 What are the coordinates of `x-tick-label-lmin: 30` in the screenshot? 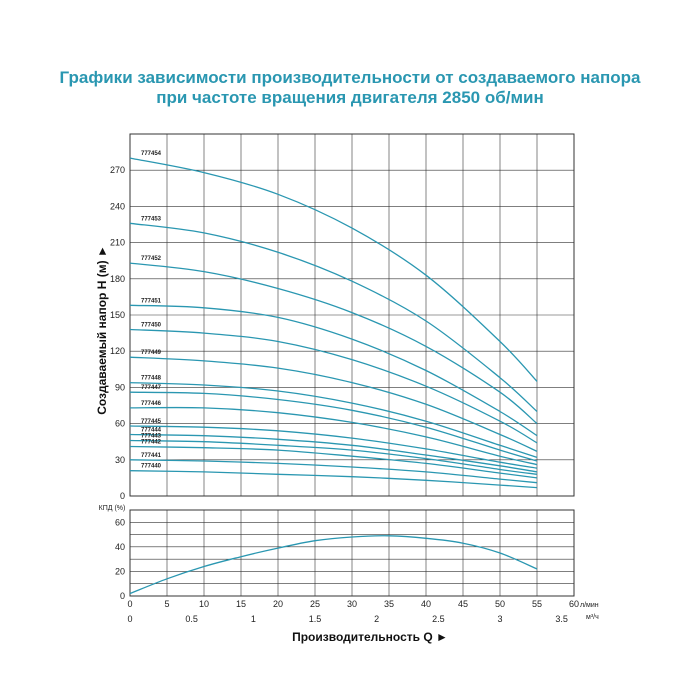 It's located at (352, 604).